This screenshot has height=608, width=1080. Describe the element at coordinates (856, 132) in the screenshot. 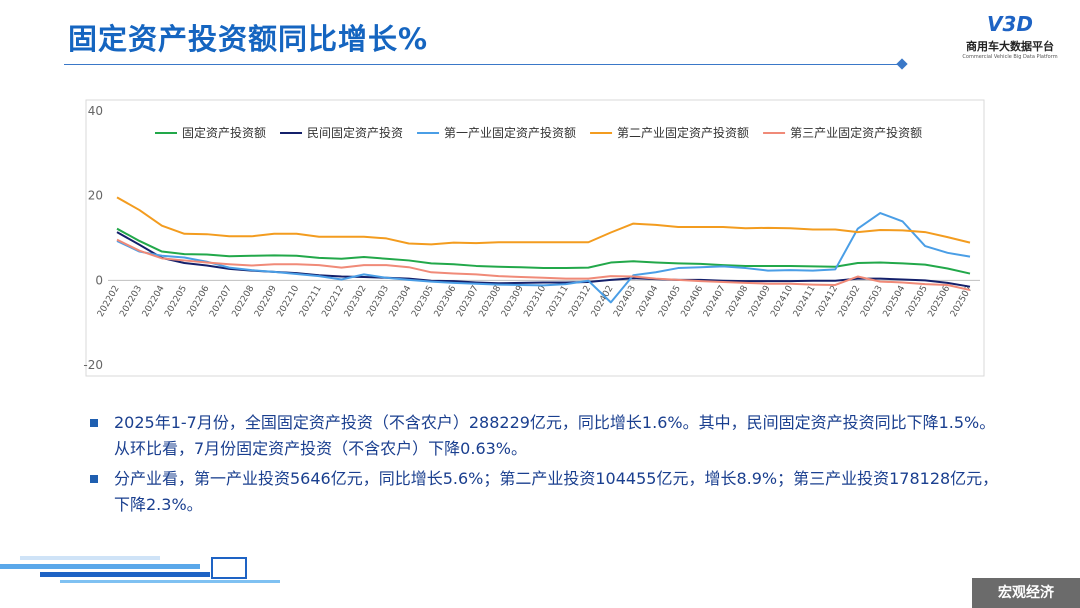

I see `legend-label: 第三产业固定资产投资额` at that location.